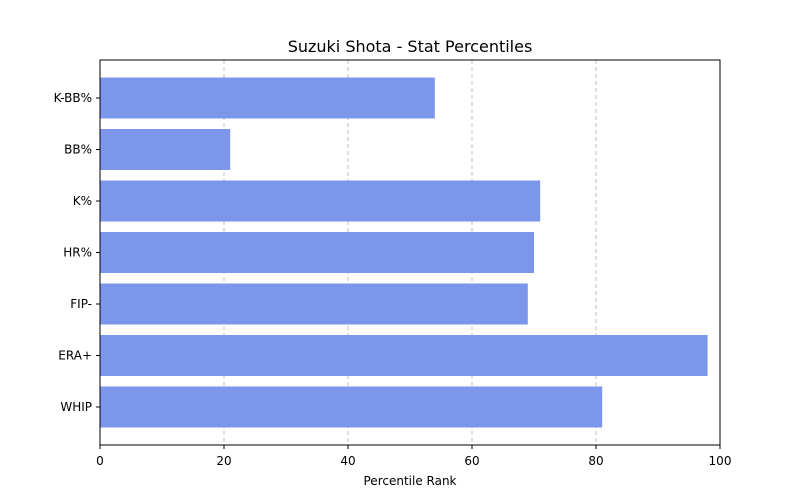 The width and height of the screenshot is (800, 500). I want to click on y-tick-label: ERA+, so click(75, 356).